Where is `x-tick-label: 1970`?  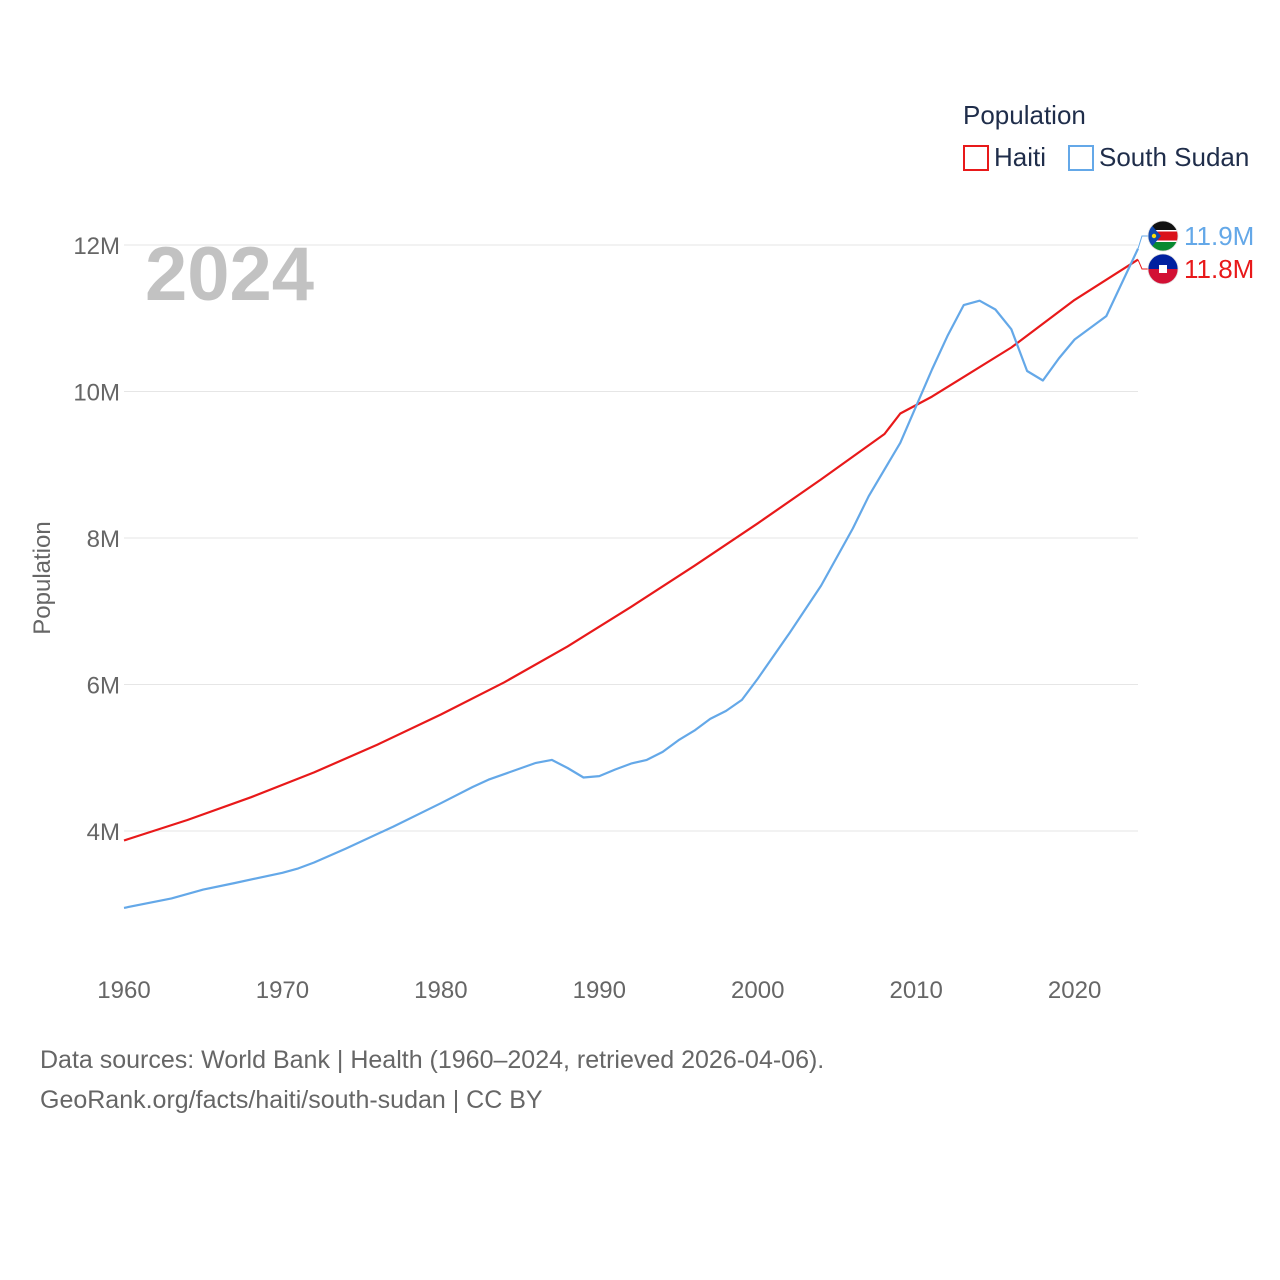
x-tick-label: 1970 is located at coordinates (282, 990).